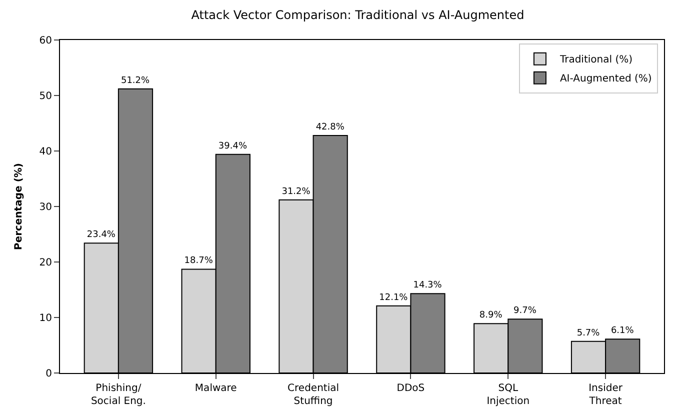 Image resolution: width=675 pixels, height=417 pixels. Describe the element at coordinates (595, 60) in the screenshot. I see `legend-label: Traditional (%)` at that location.